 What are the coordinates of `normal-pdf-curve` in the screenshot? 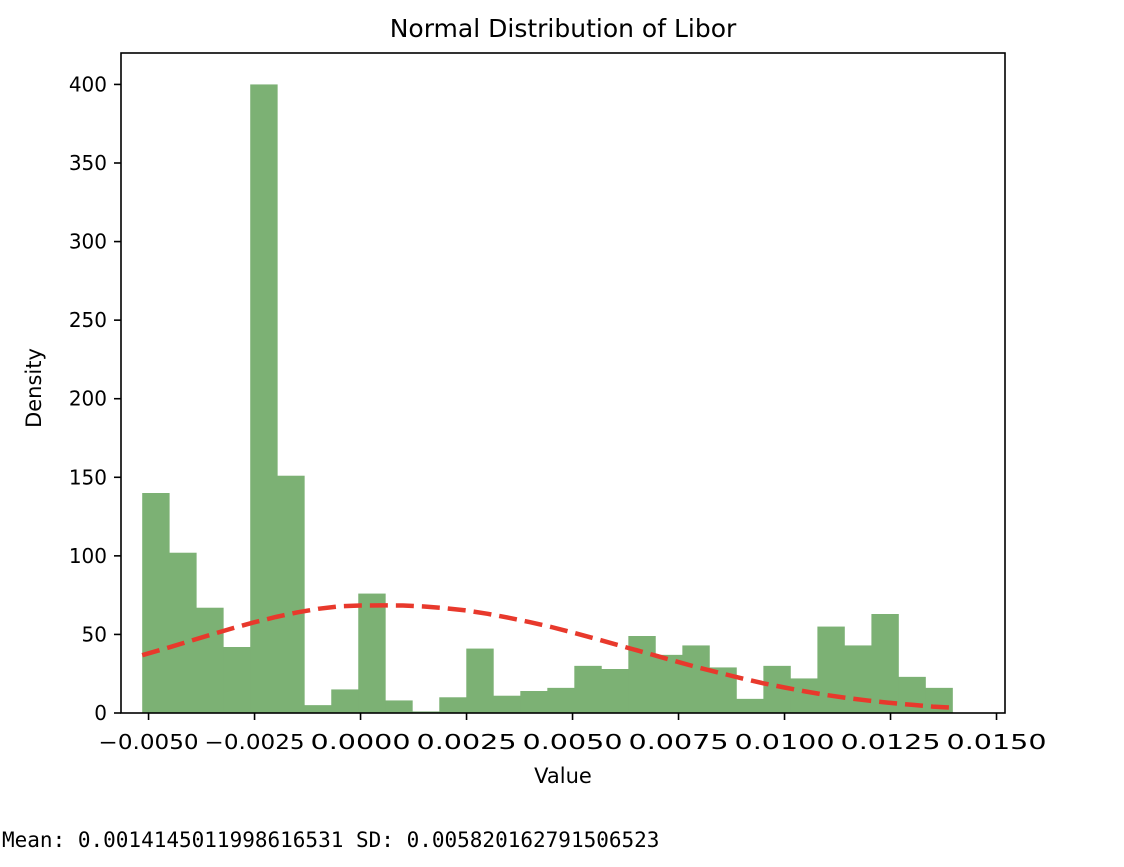 It's located at (548, 657).